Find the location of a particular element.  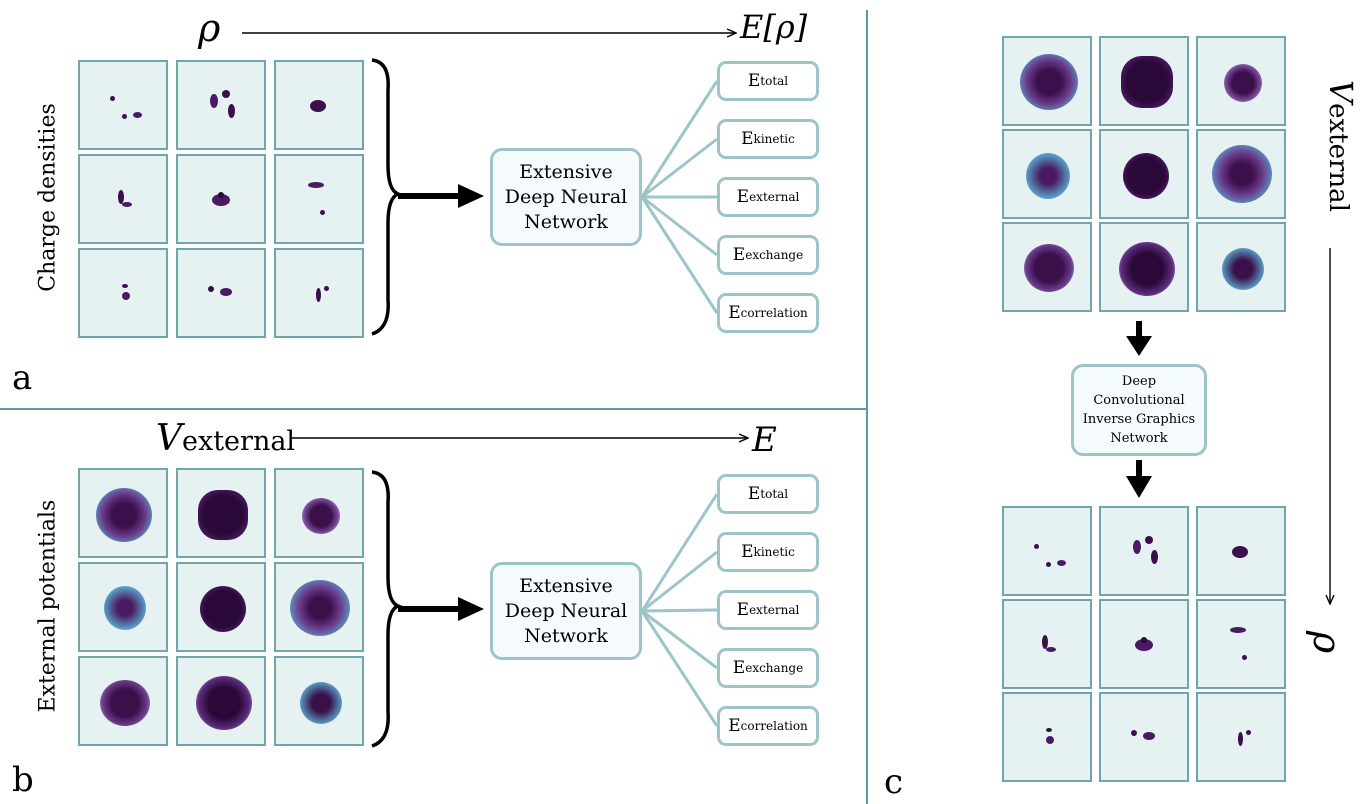

panel-letter-b: b is located at coordinates (23, 780).